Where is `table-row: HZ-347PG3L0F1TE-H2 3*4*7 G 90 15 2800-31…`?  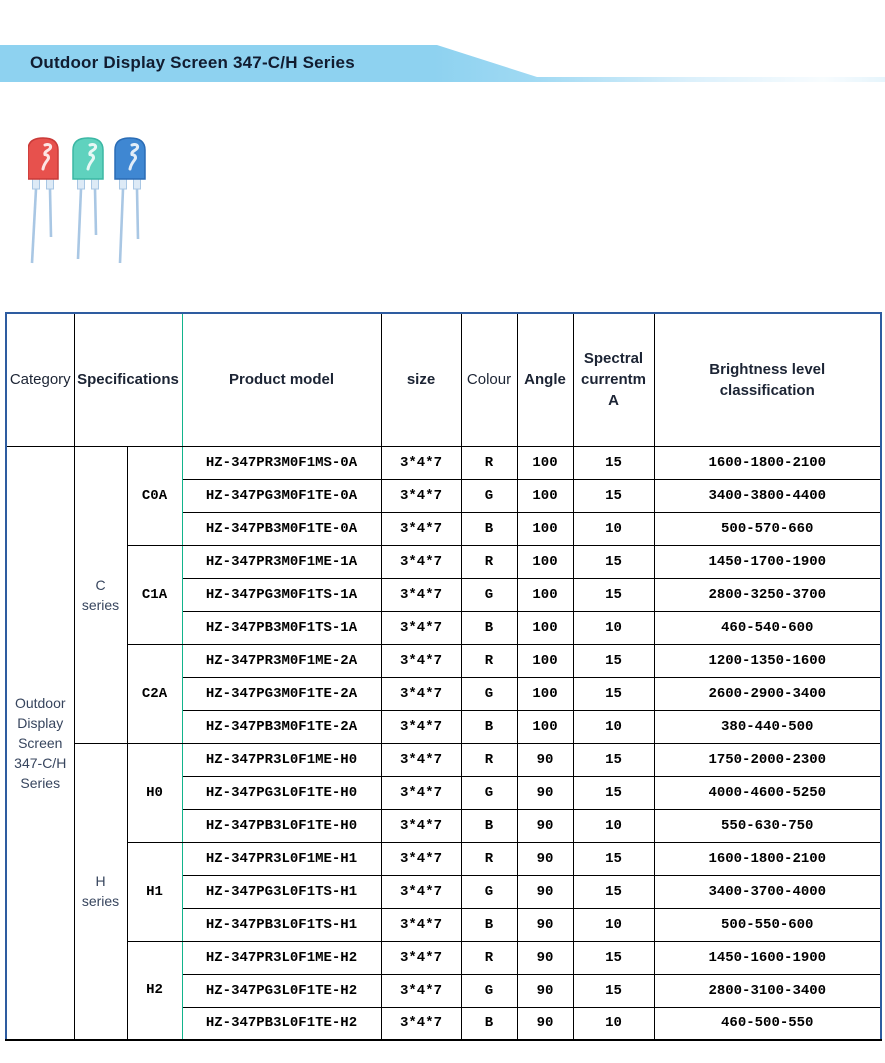 table-row: HZ-347PG3L0F1TE-H2 3*4*7 G 90 15 2800-31… is located at coordinates (444, 990).